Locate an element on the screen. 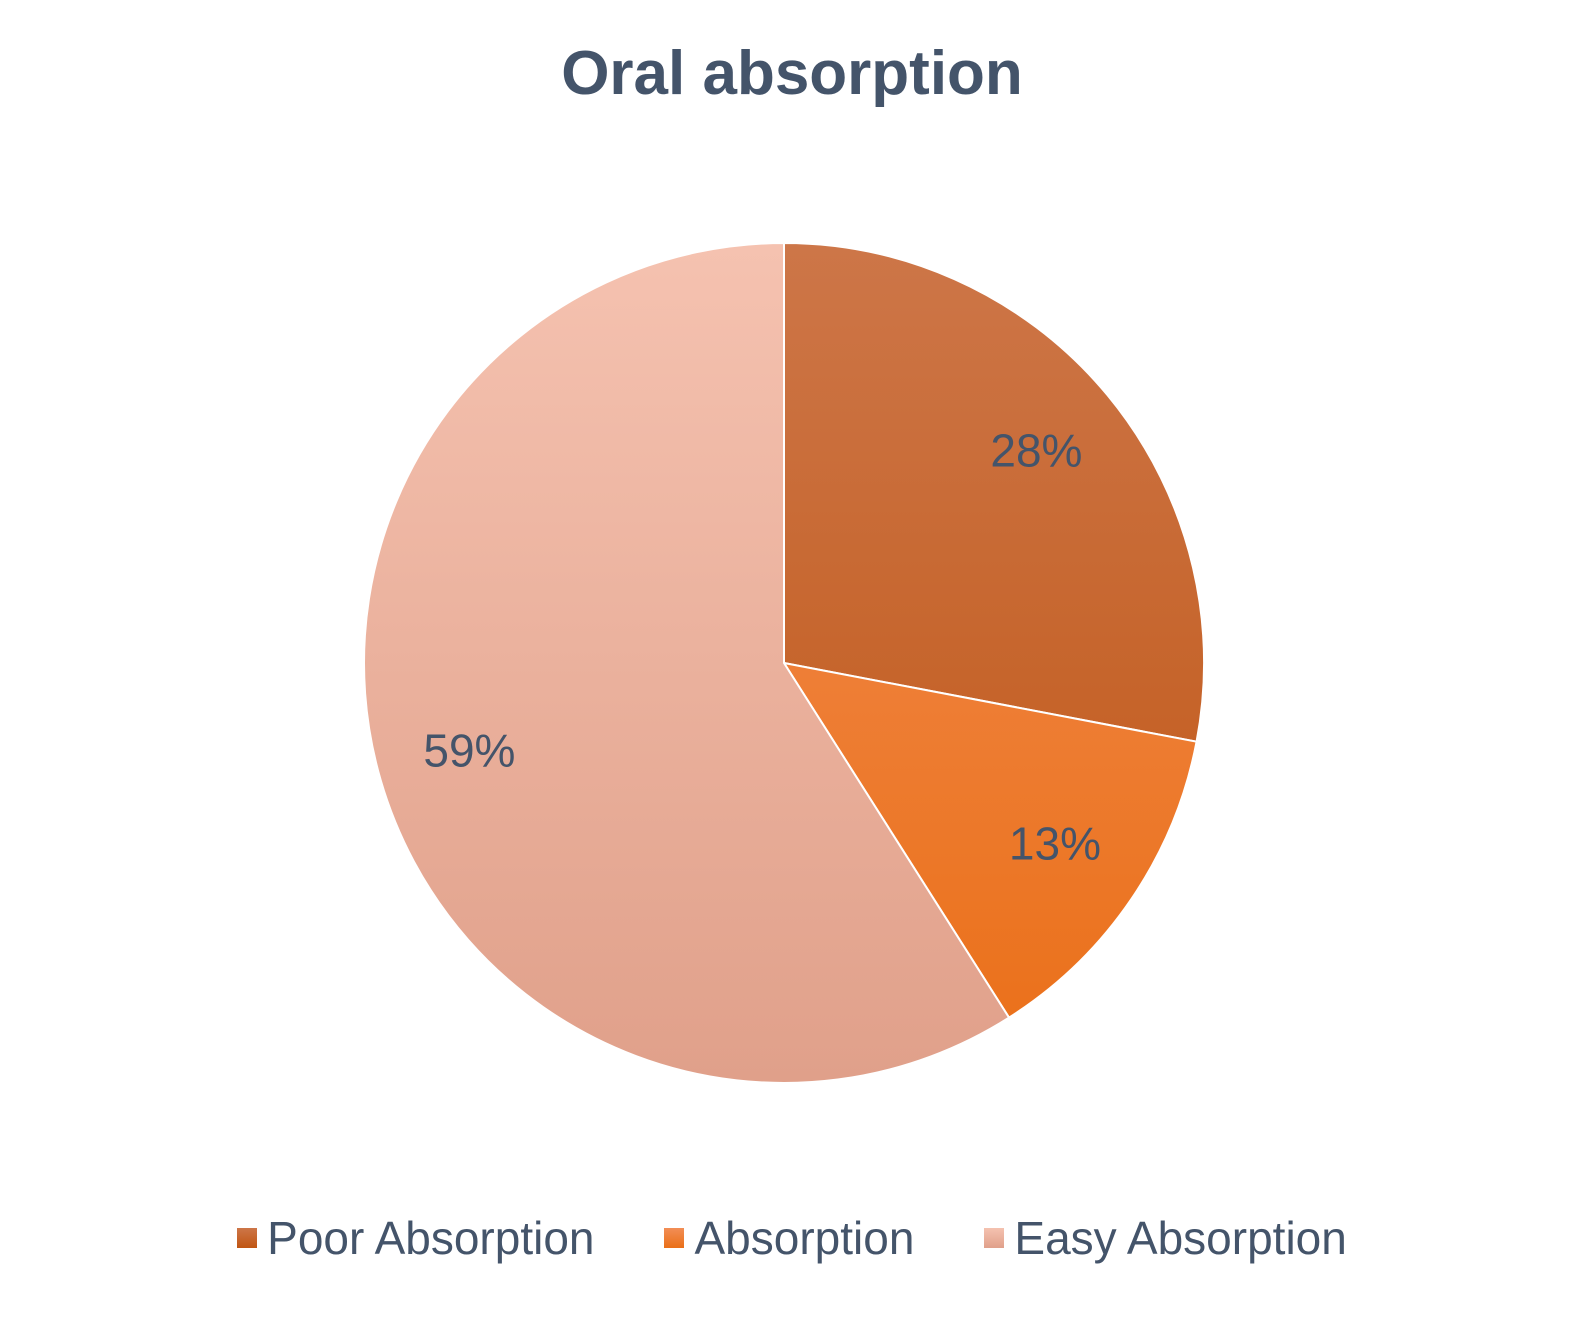 This screenshot has height=1318, width=1584. data-label-easy-absorption: 59% is located at coordinates (469, 751).